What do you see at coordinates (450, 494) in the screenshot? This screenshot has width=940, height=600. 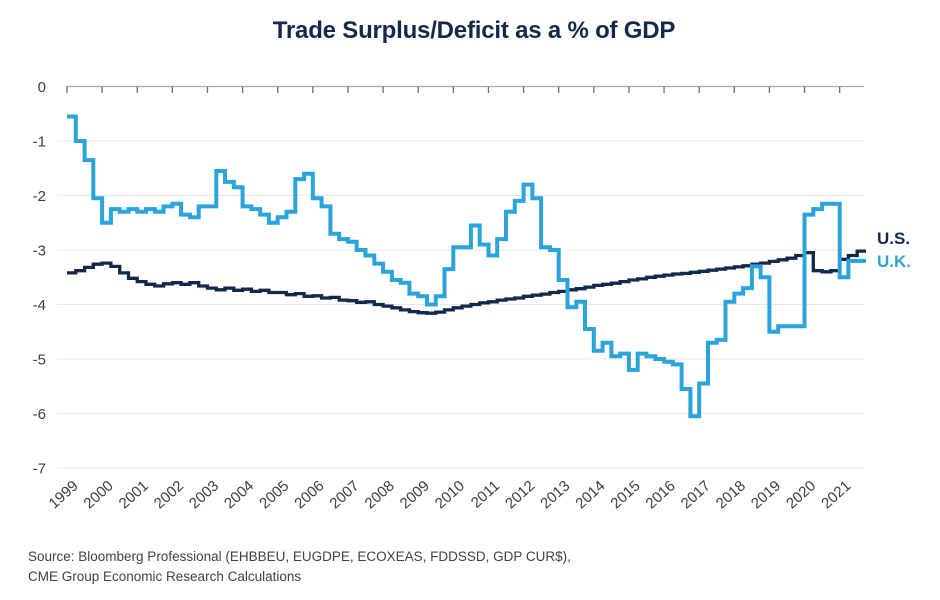 I see `x-tick-label: 2010` at bounding box center [450, 494].